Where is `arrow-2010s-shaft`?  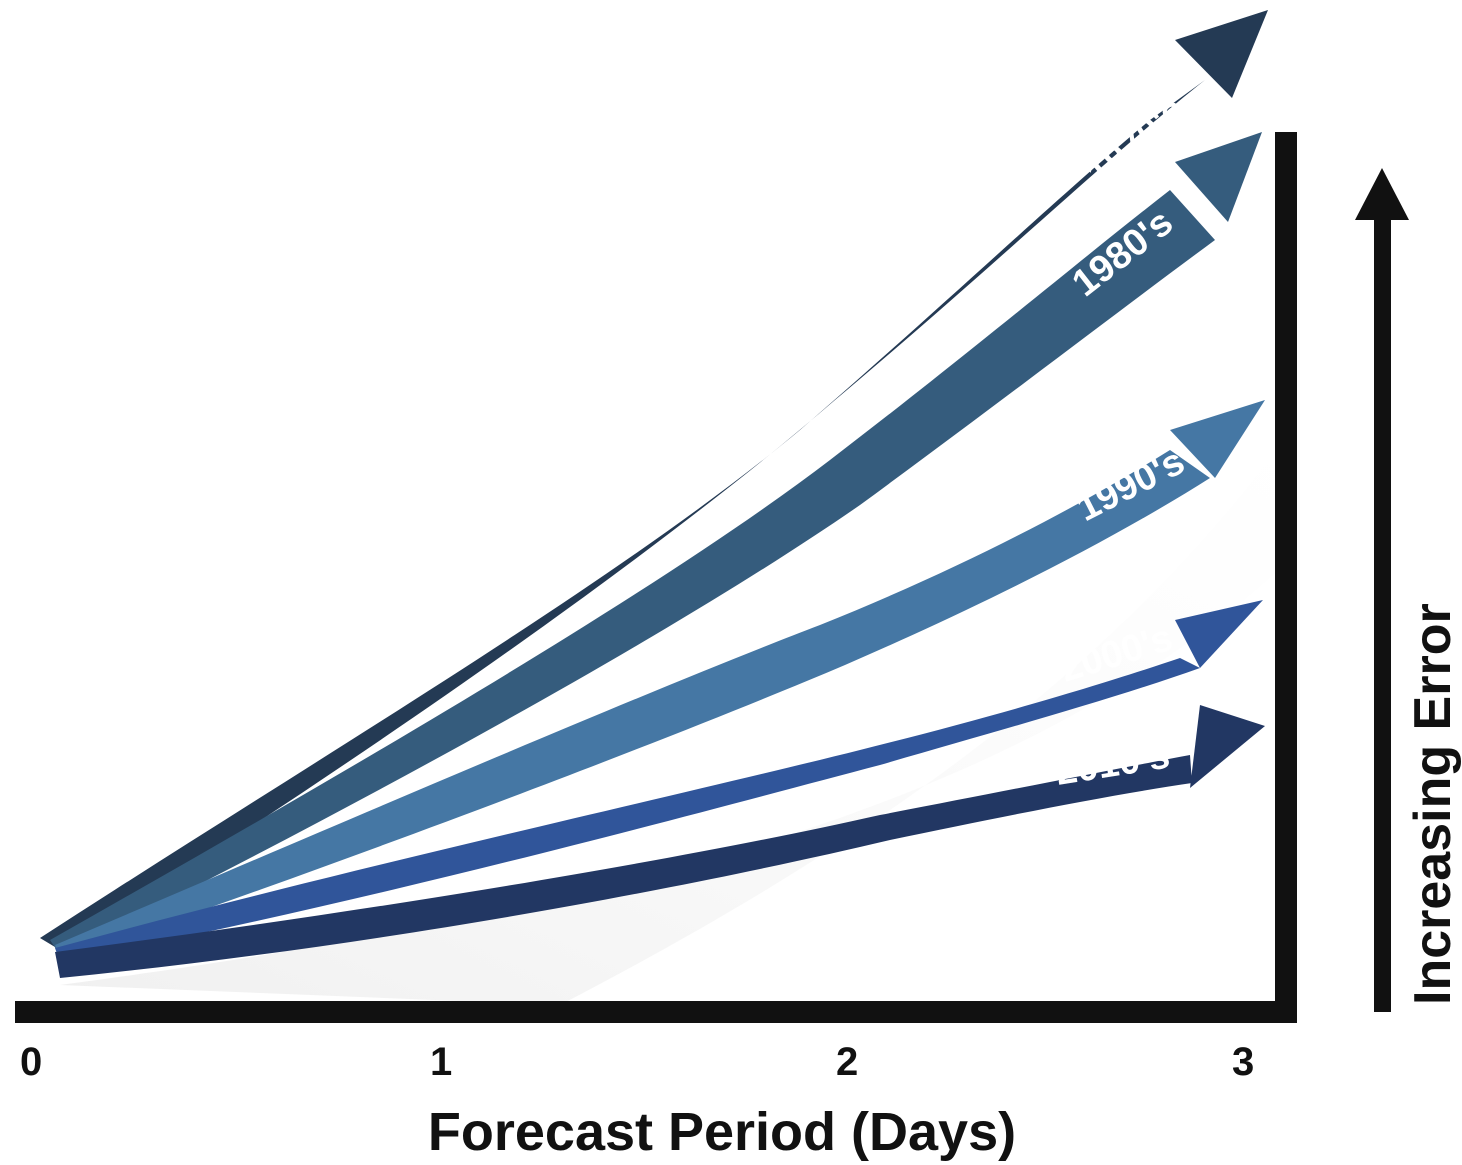 arrow-2010s-shaft is located at coordinates (623, 866).